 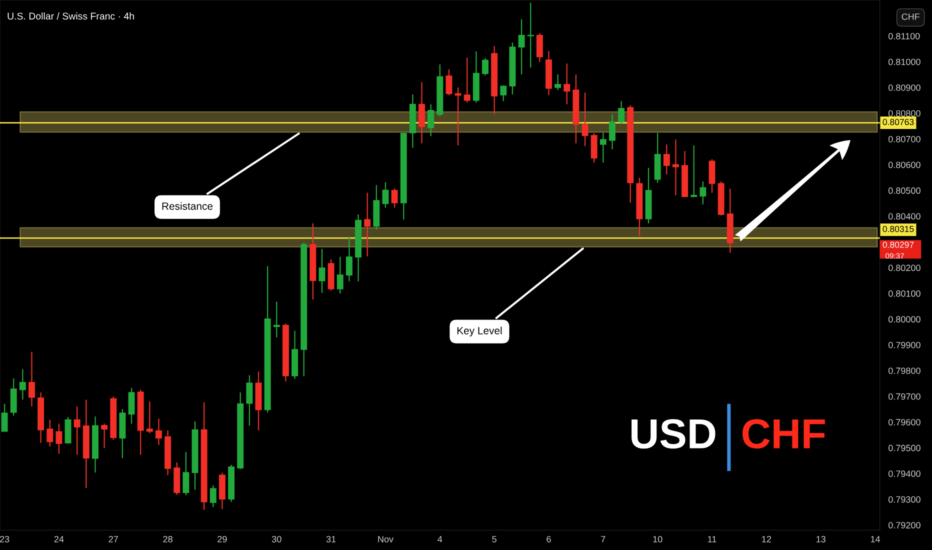 What do you see at coordinates (222, 539) in the screenshot?
I see `x-tick-label: 29` at bounding box center [222, 539].